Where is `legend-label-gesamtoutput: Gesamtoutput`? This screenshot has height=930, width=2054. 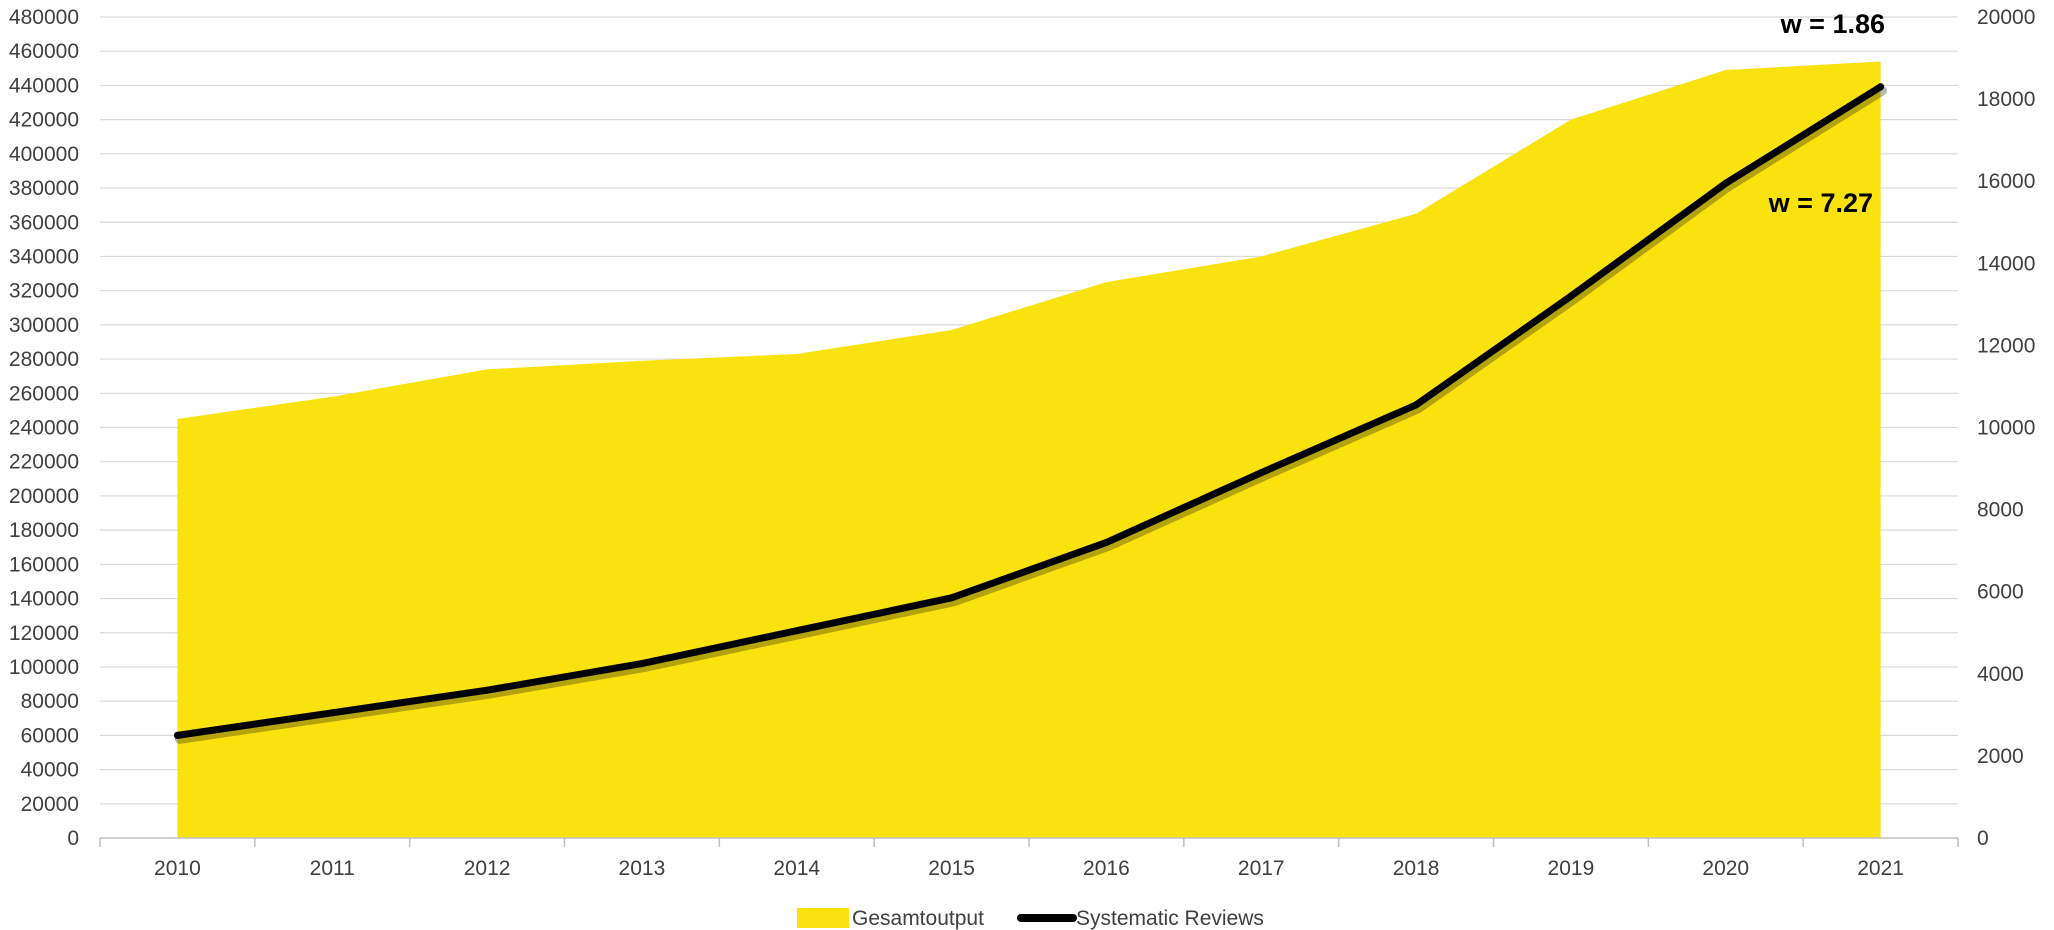 legend-label-gesamtoutput: Gesamtoutput is located at coordinates (918, 918).